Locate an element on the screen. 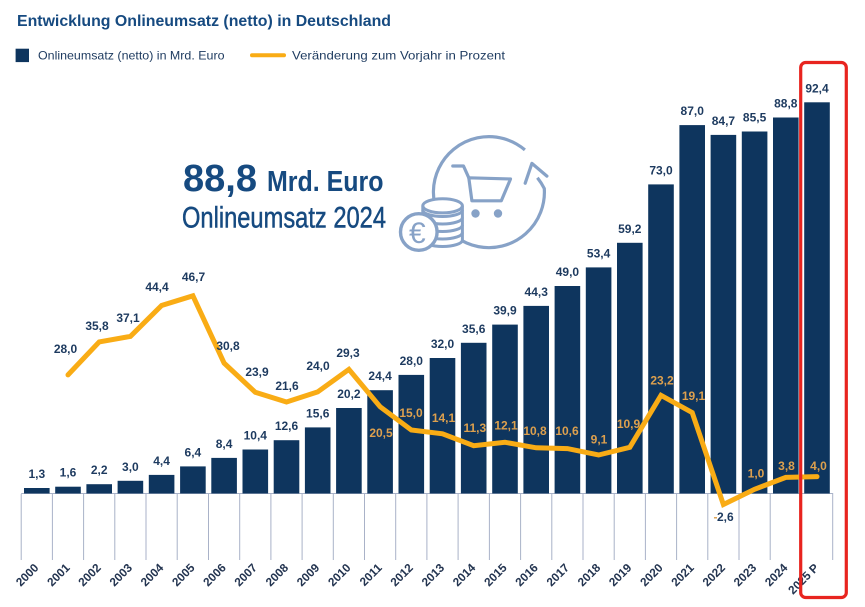 The width and height of the screenshot is (865, 607). svg-text: 92,4 is located at coordinates (817, 88).